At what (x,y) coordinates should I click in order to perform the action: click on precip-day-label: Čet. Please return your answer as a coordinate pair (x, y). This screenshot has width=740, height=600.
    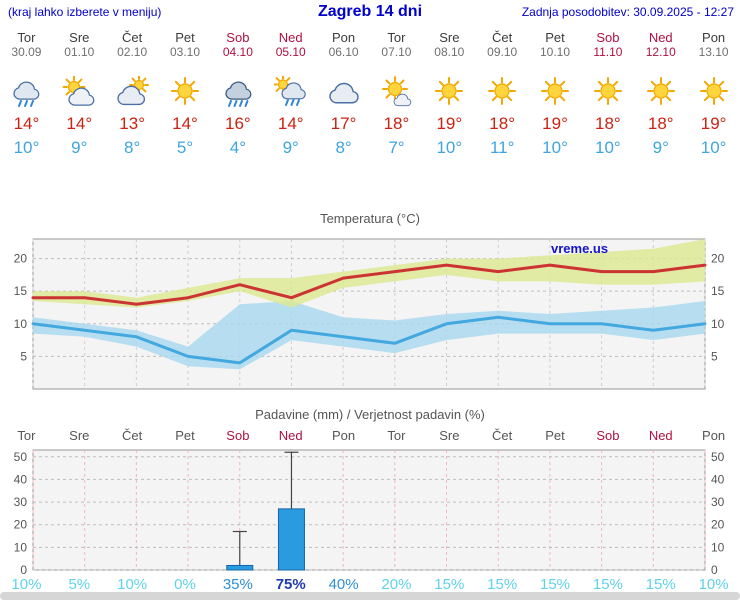
    Looking at the image, I should click on (502, 435).